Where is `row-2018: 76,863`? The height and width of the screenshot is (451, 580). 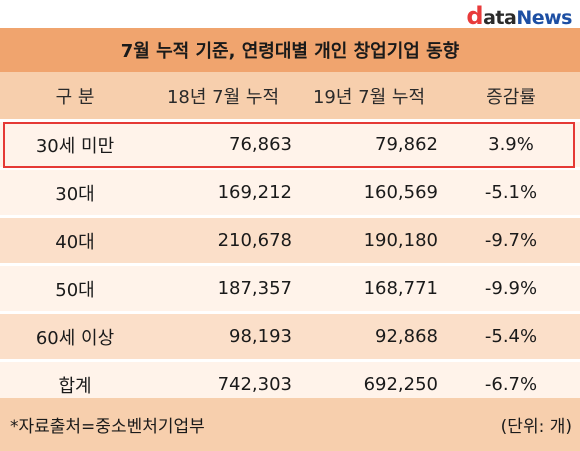 row-2018: 76,863 is located at coordinates (223, 145).